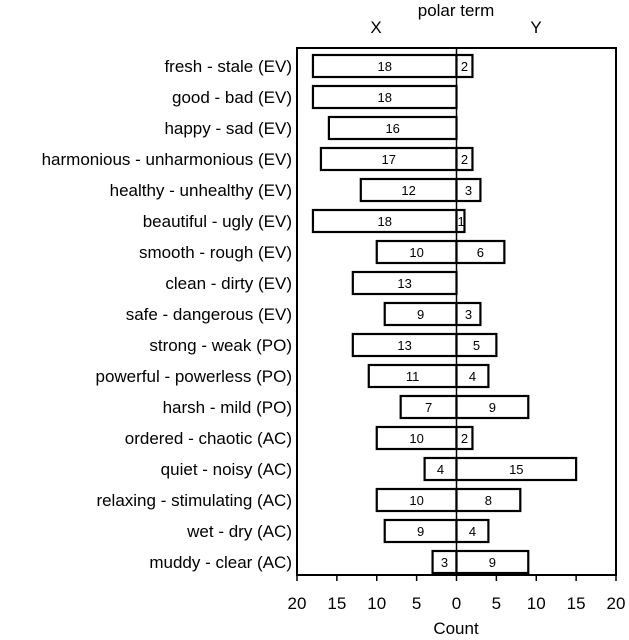  Describe the element at coordinates (220, 562) in the screenshot. I see `category-label: muddy - clear (AC)` at that location.